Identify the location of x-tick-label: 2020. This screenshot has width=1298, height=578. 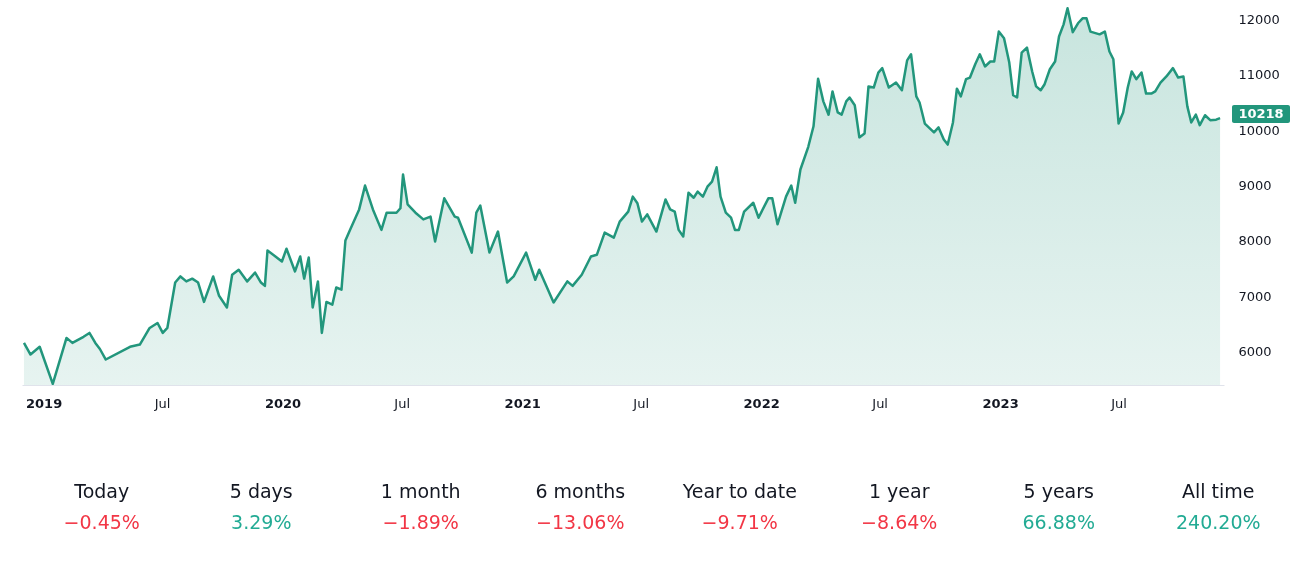
(283, 403).